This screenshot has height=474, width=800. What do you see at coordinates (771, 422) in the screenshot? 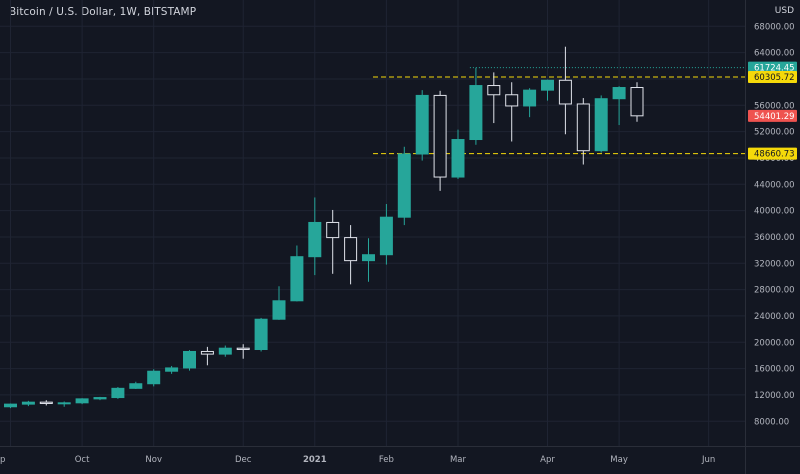
I see `y-tick-label: 8000.00` at bounding box center [771, 422].